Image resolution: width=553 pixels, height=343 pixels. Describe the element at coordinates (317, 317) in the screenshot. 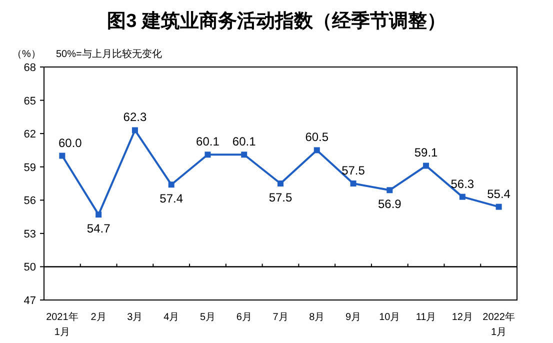

I see `x-tick-label: 8月` at that location.